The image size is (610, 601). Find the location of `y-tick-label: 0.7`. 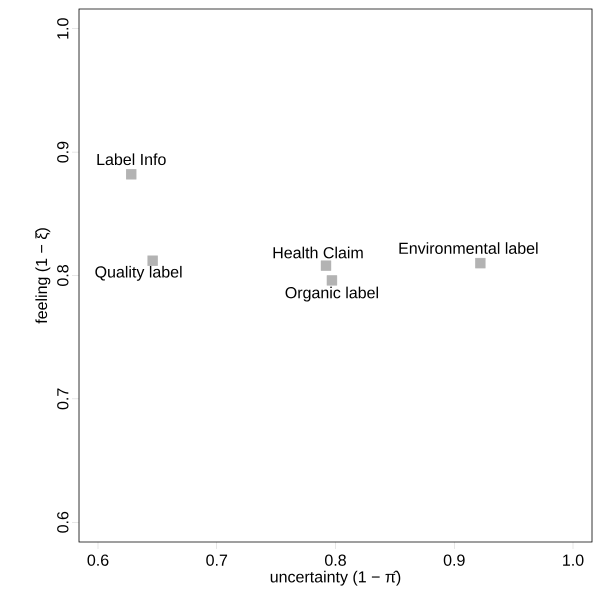

y-tick-label: 0.7 is located at coordinates (62, 399).